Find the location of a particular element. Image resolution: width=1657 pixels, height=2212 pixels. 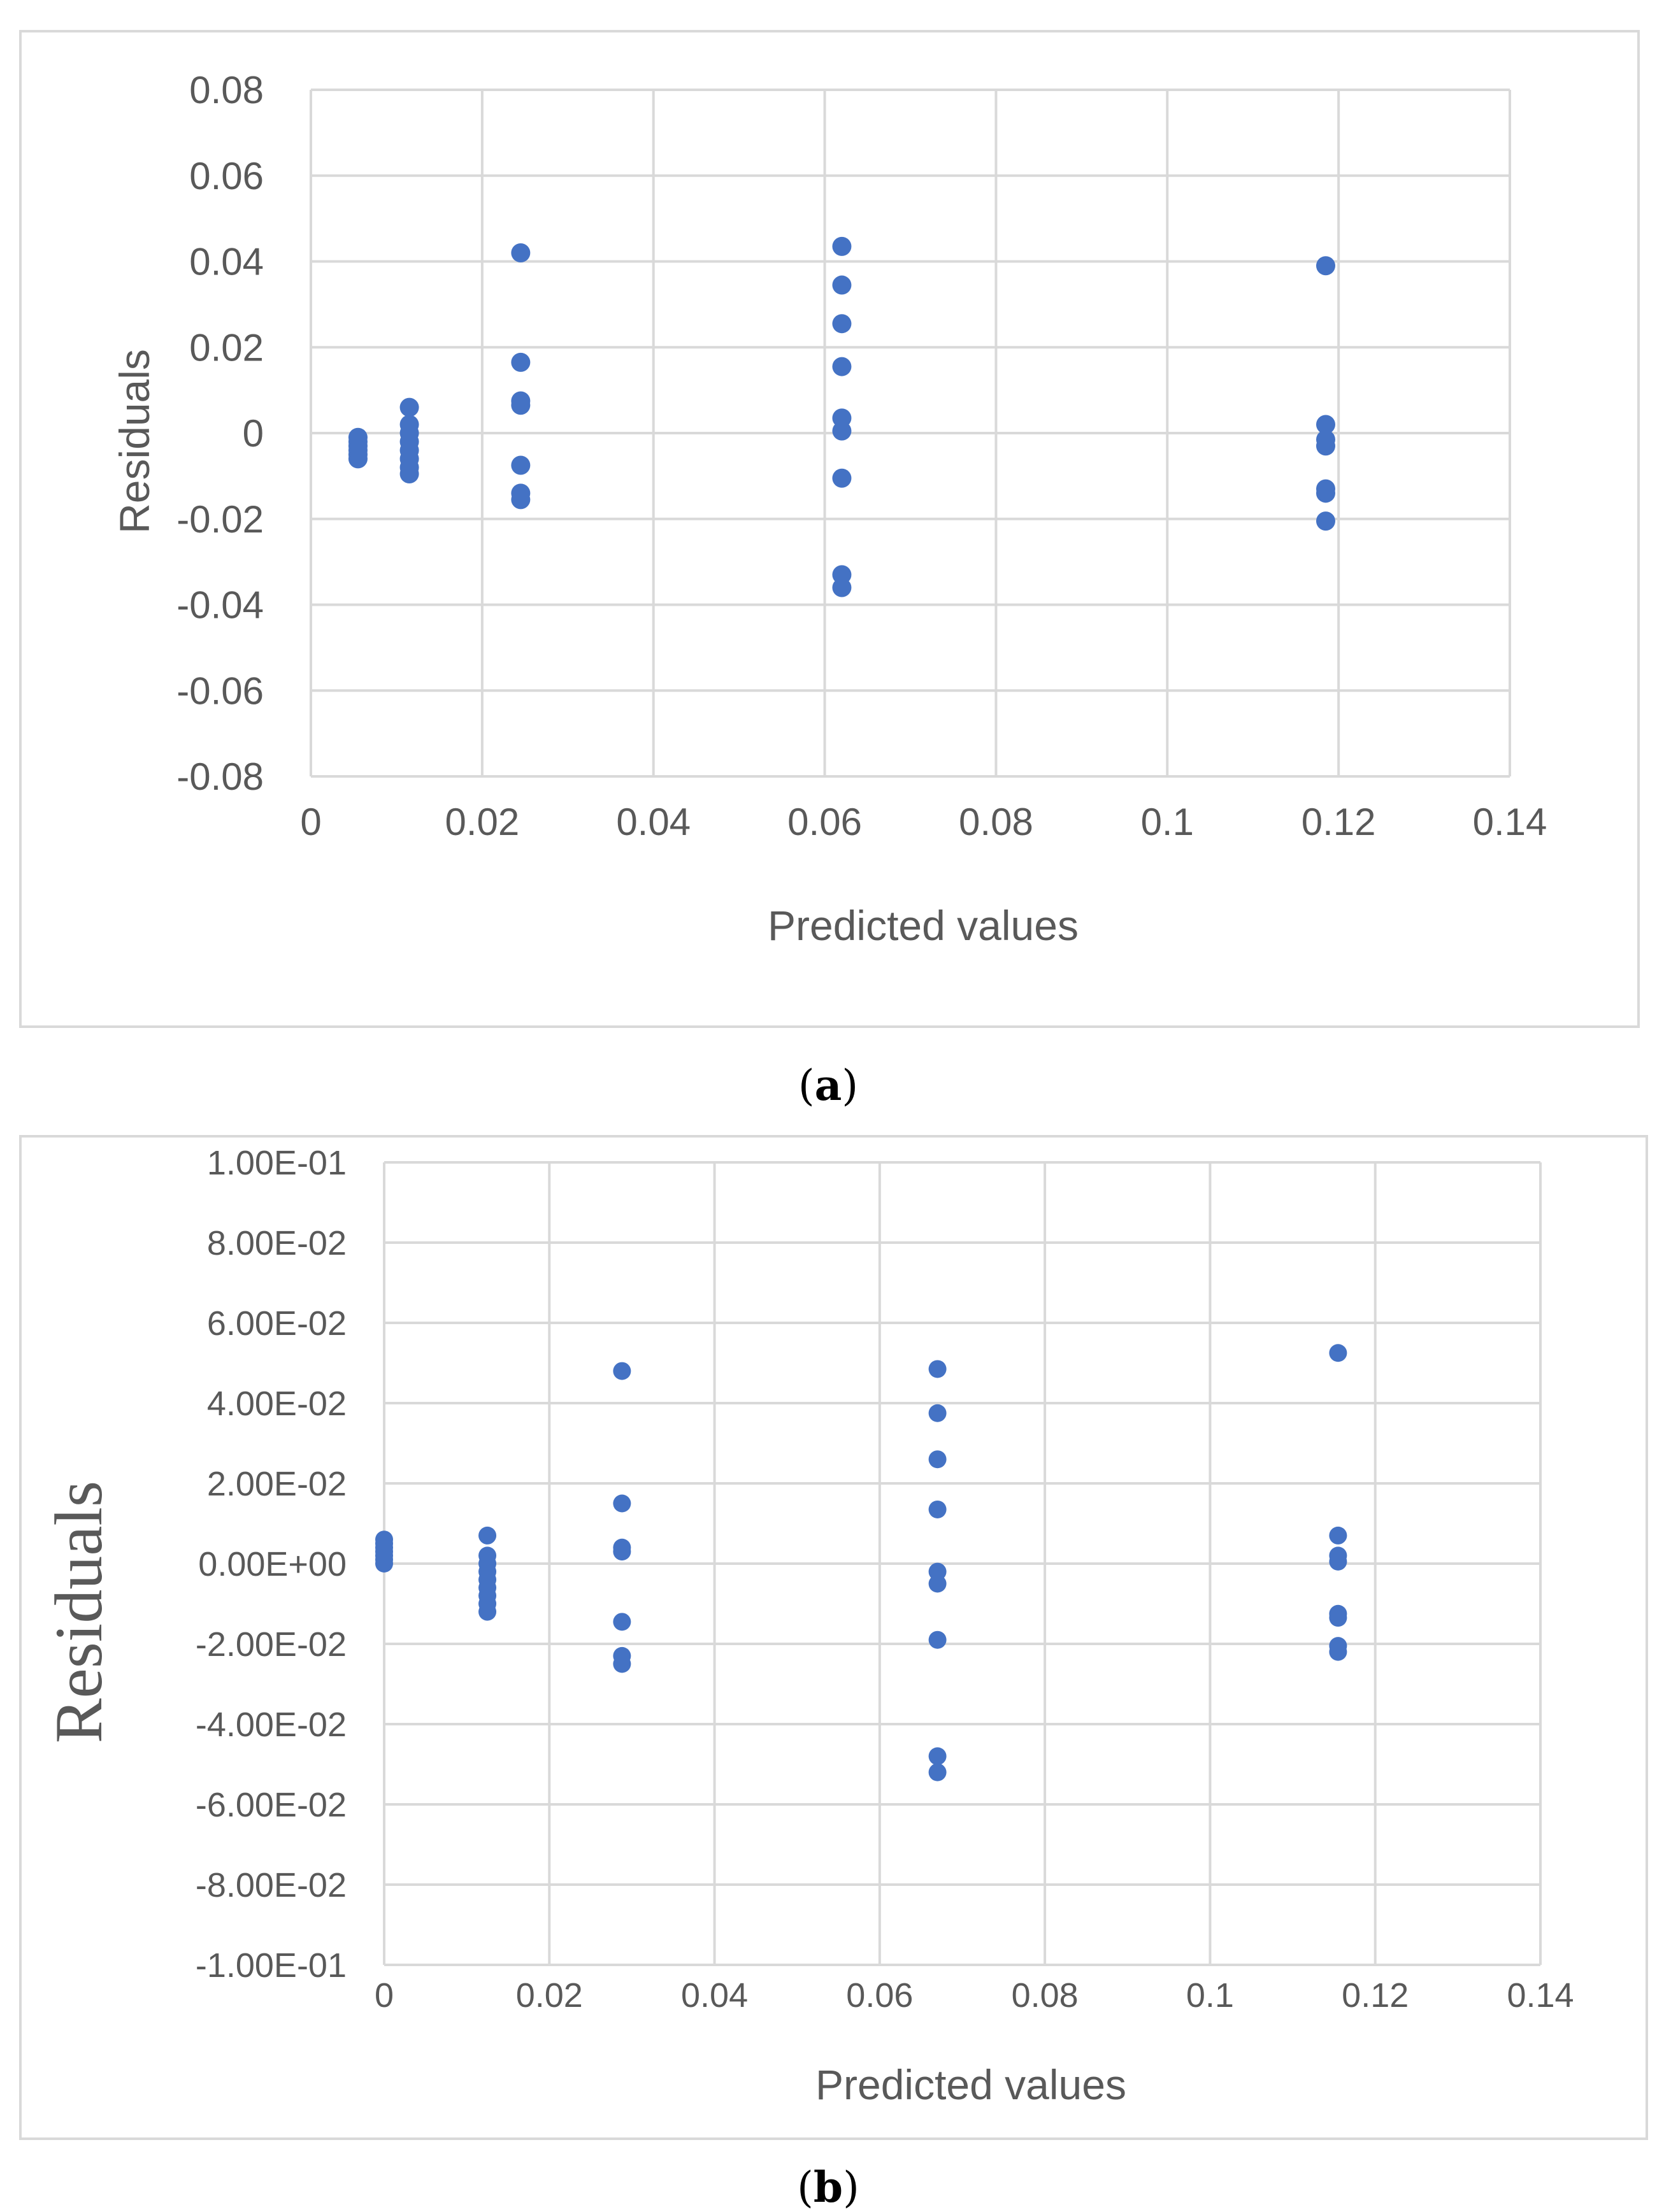

y-tick-label: 0.04 is located at coordinates (226, 262).